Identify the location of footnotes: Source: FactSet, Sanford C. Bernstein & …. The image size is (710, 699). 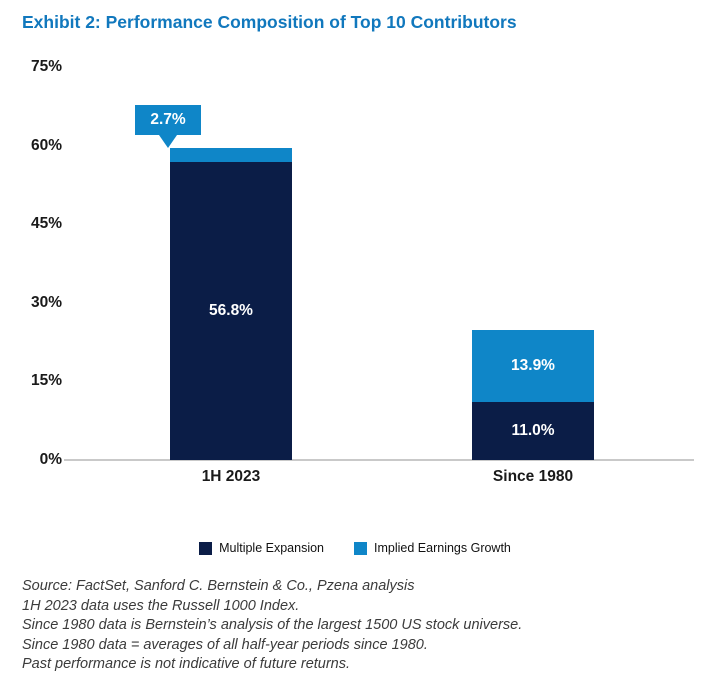
(358, 626).